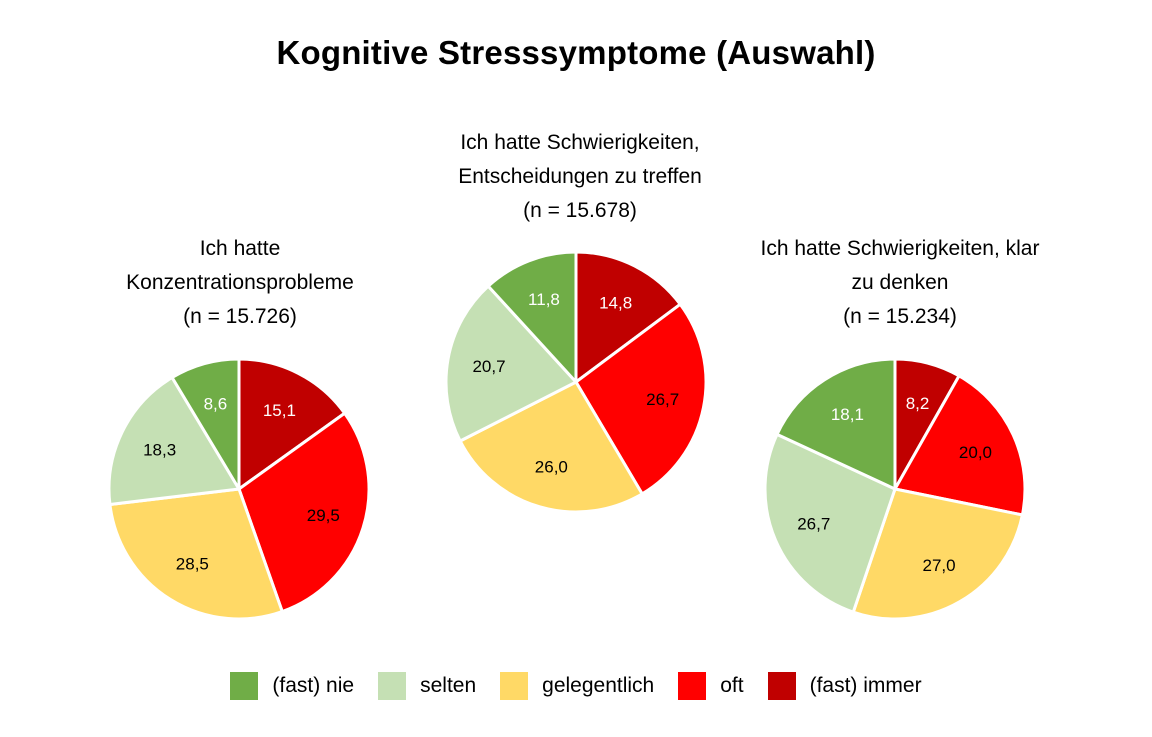 Image resolution: width=1152 pixels, height=737 pixels. What do you see at coordinates (576, 52) in the screenshot?
I see `chart-title: Kognitive Stresssymptome (Auswahl)` at bounding box center [576, 52].